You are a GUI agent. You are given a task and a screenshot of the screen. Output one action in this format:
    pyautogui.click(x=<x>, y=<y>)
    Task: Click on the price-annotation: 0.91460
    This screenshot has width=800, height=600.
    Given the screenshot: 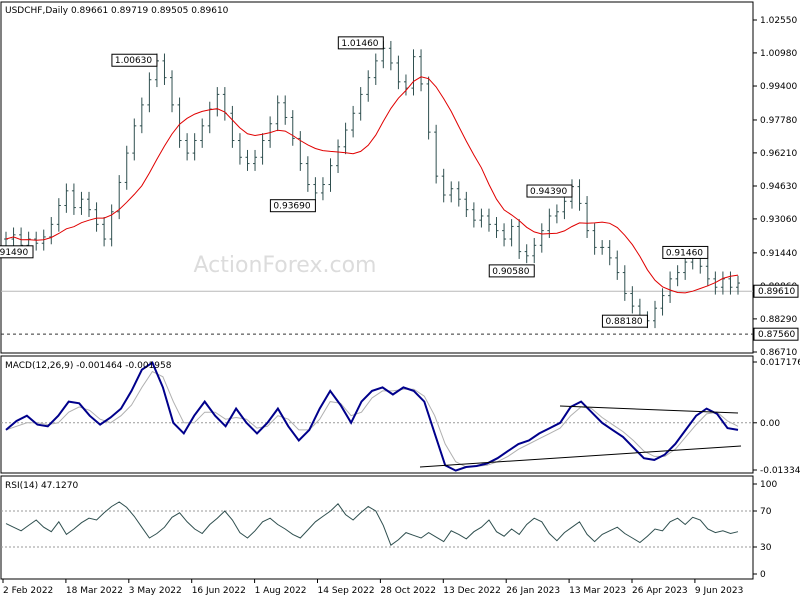 What is the action you would take?
    pyautogui.click(x=685, y=252)
    